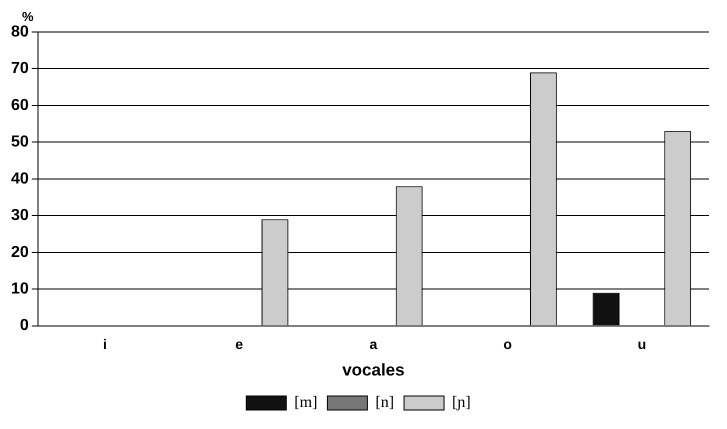  Describe the element at coordinates (24, 325) in the screenshot. I see `y-tick-label: 0` at that location.